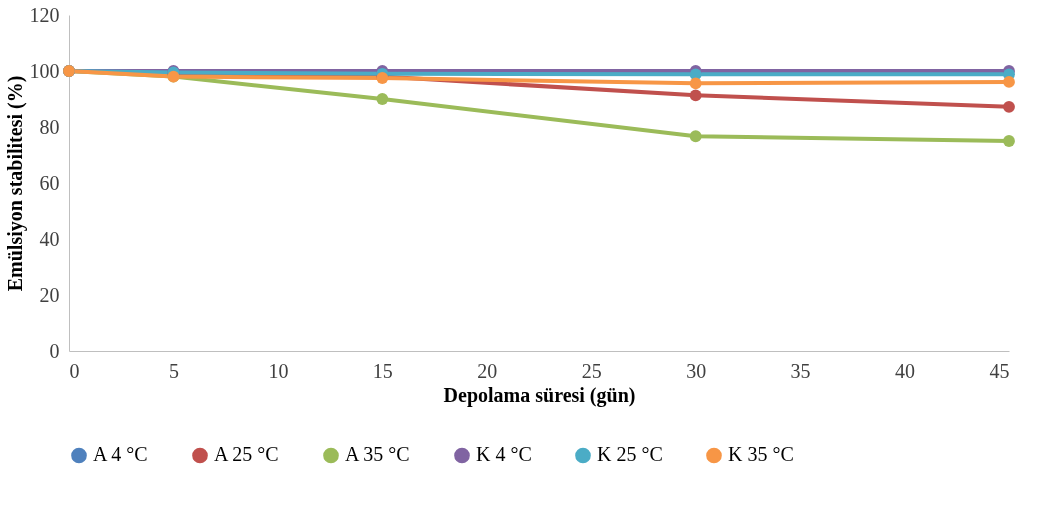  What do you see at coordinates (696, 370) in the screenshot?
I see `x-tick-label: 30` at bounding box center [696, 370].